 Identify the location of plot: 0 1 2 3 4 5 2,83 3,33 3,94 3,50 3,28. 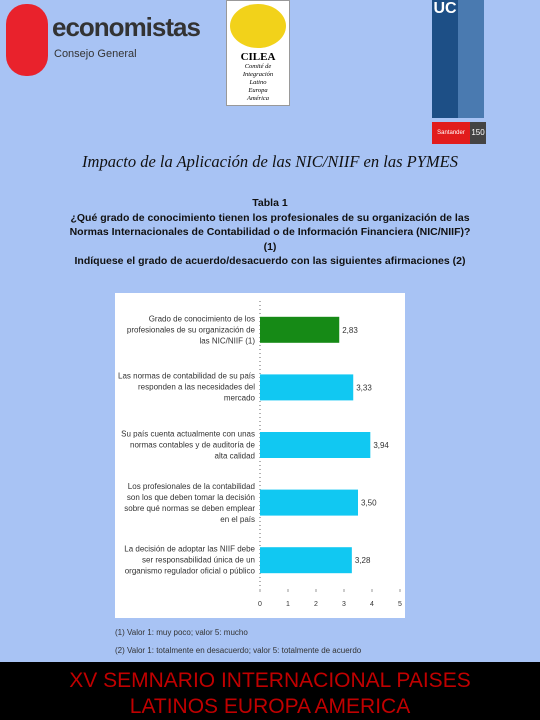
(330, 454).